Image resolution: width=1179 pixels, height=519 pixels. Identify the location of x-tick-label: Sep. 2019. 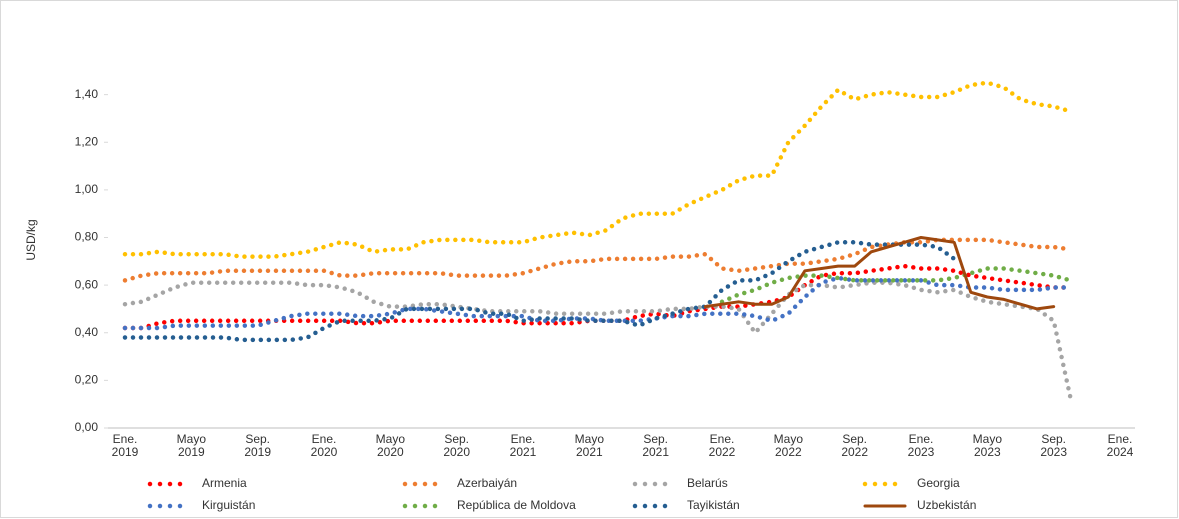
(257, 445).